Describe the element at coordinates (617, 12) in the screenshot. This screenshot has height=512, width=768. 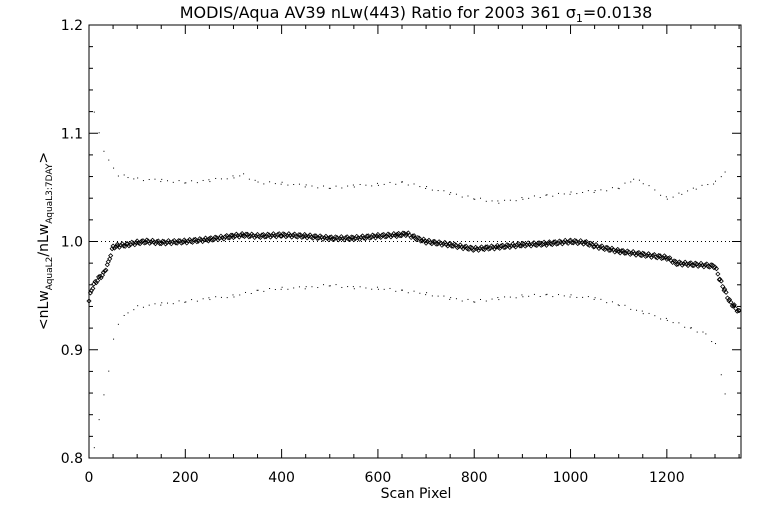
I see `chart-title-tail: =0.0138` at that location.